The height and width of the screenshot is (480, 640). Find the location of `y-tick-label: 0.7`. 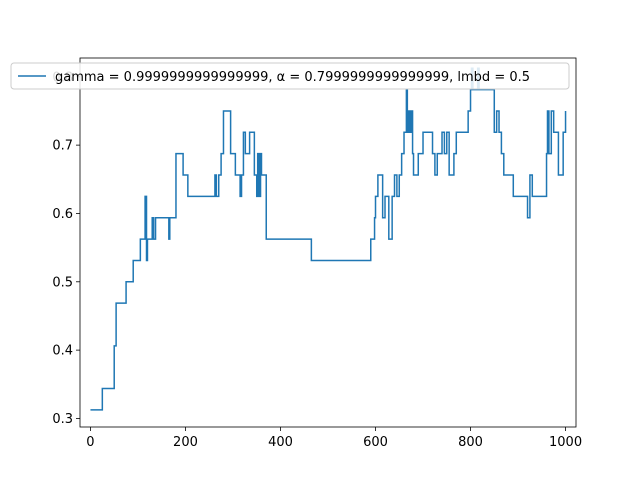

y-tick-label: 0.7 is located at coordinates (62, 146).